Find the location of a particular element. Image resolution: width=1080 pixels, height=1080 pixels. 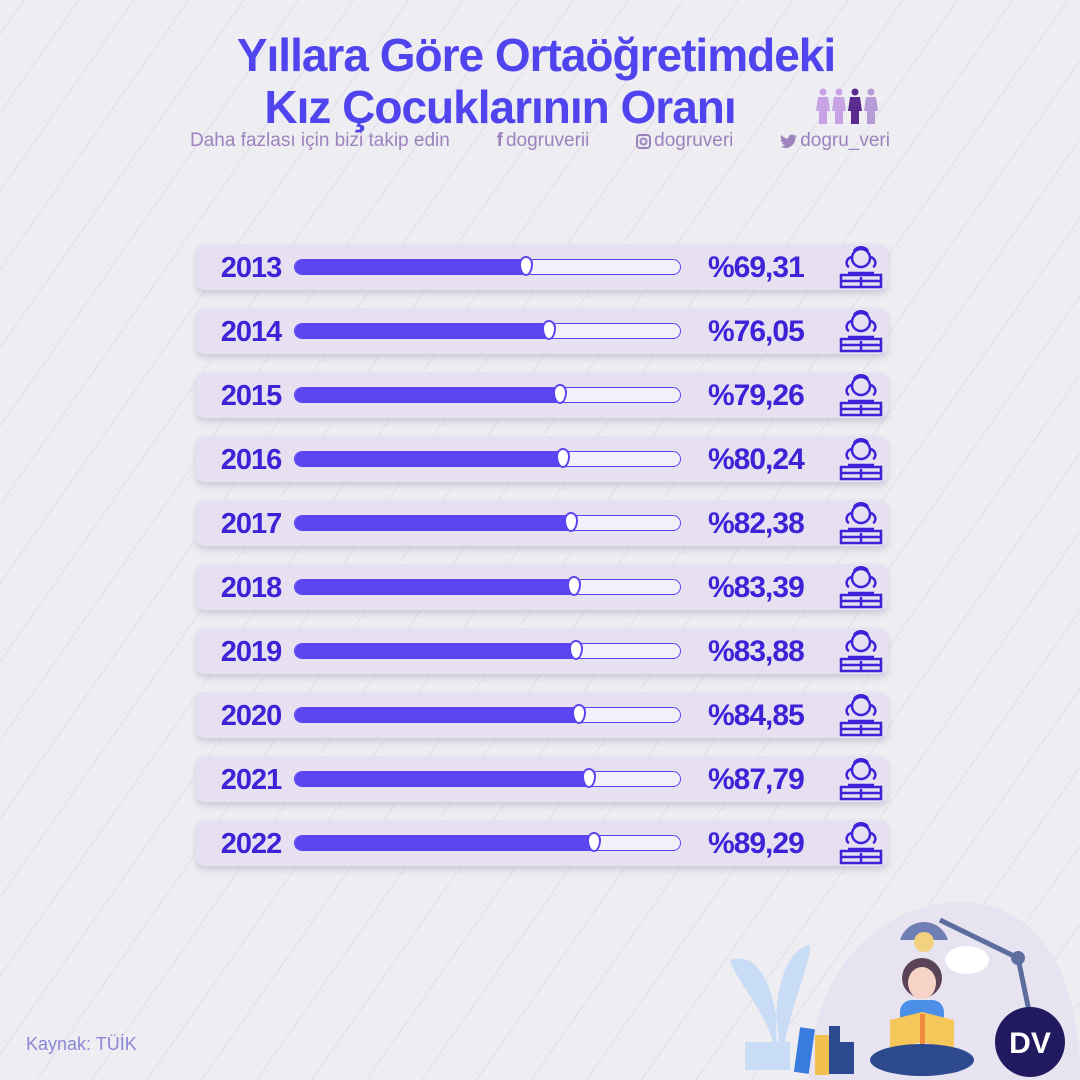

women-icons is located at coordinates (847, 106).